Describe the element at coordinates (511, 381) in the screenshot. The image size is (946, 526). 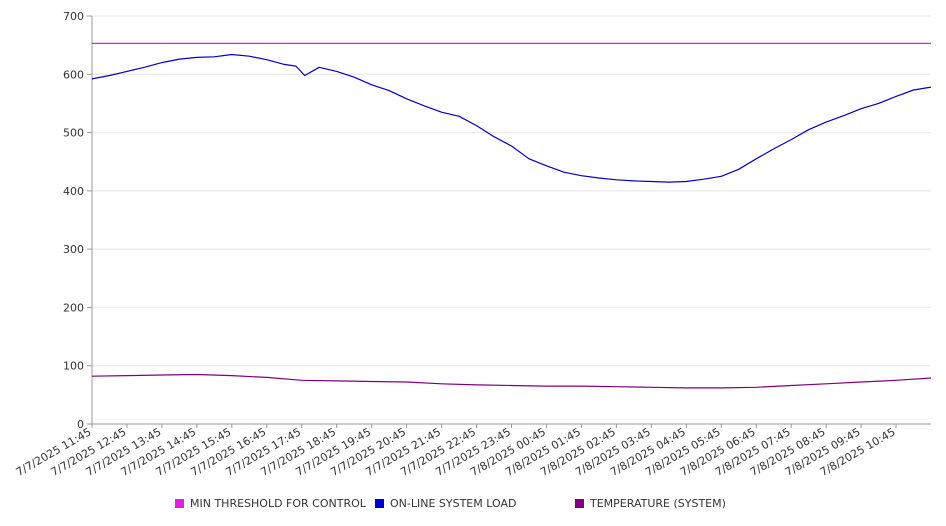
I see `series-line-temperature-system` at that location.